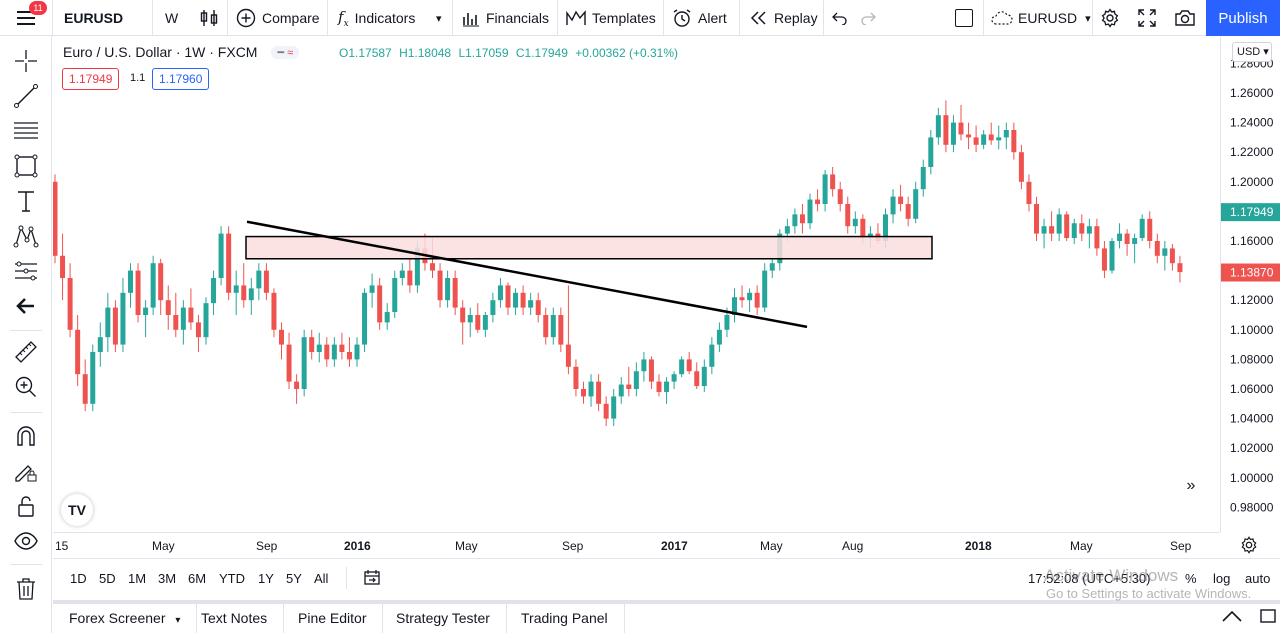 The image size is (1280, 633). What do you see at coordinates (285, 52) in the screenshot?
I see `legend-toggle: ━ ≈` at bounding box center [285, 52].